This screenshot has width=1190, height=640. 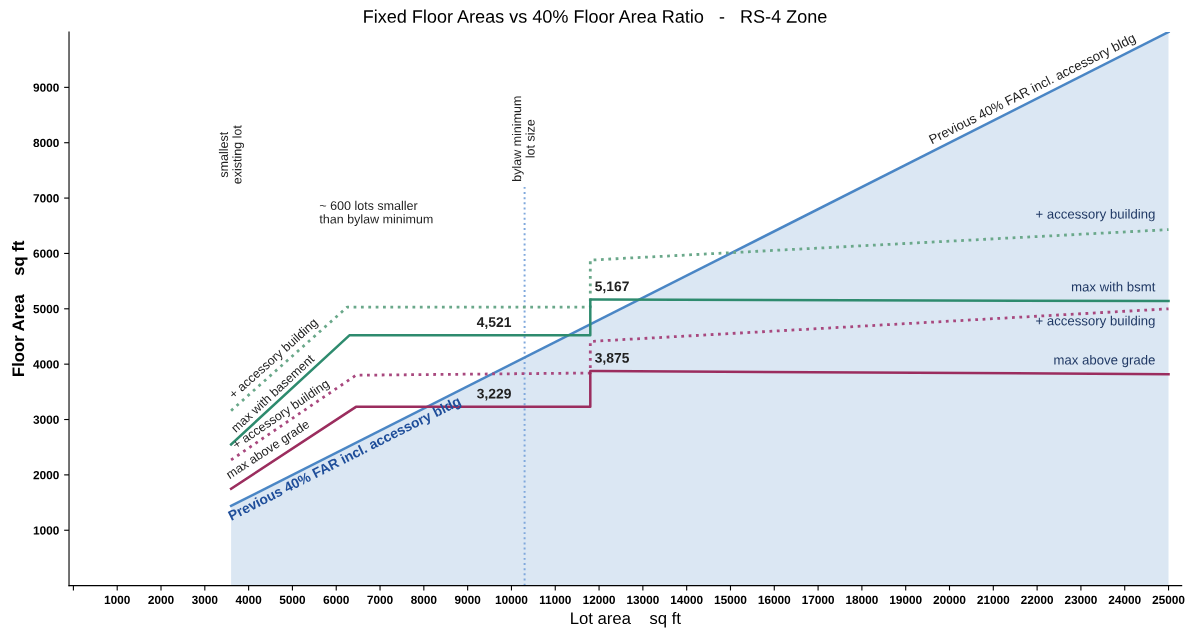 What do you see at coordinates (380, 599) in the screenshot?
I see `x-tick-label: 7000` at bounding box center [380, 599].